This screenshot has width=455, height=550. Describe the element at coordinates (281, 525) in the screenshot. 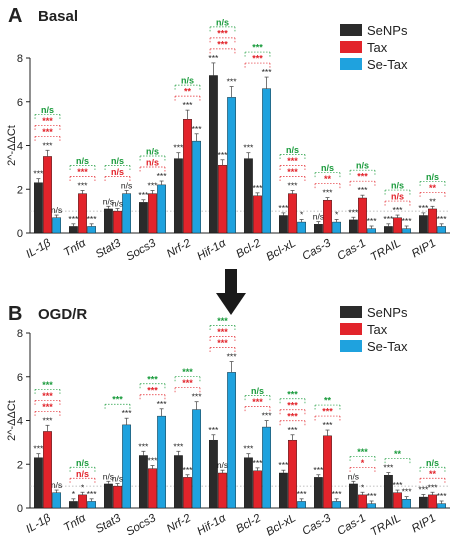

I see `x-tick-label: Bcl-xL` at that location.